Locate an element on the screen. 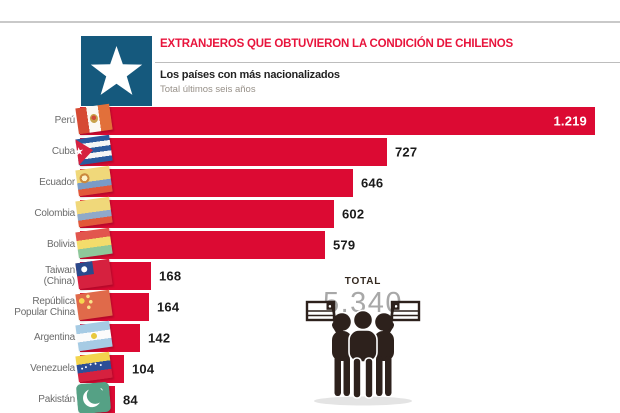 This screenshot has width=620, height=413. header-divider is located at coordinates (387, 62).